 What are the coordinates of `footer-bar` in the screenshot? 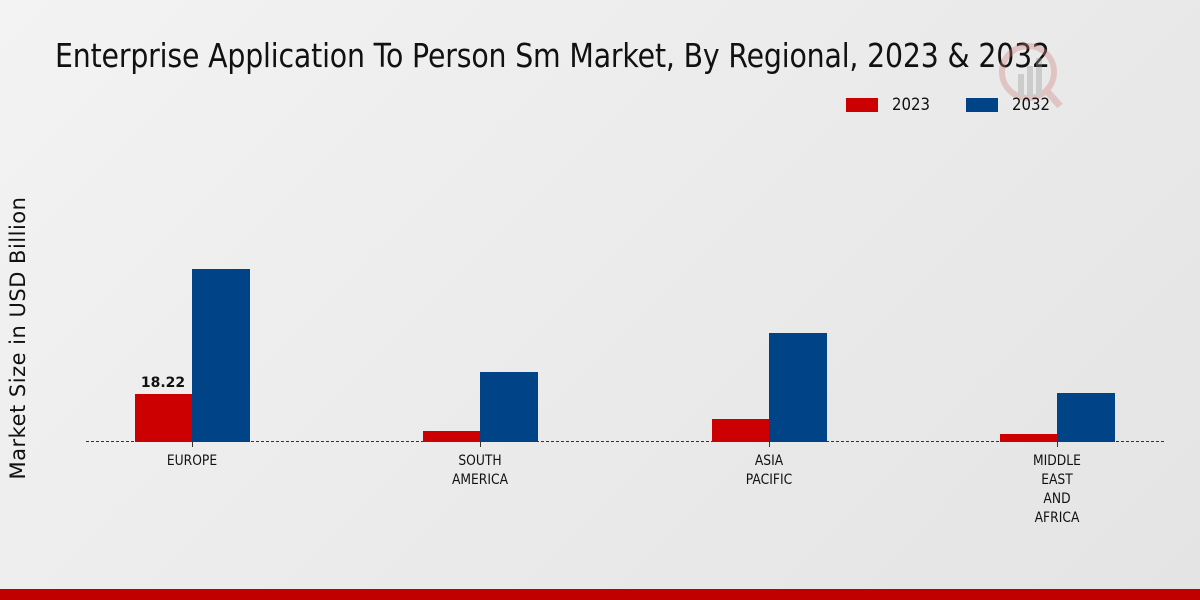 It's located at (600, 594).